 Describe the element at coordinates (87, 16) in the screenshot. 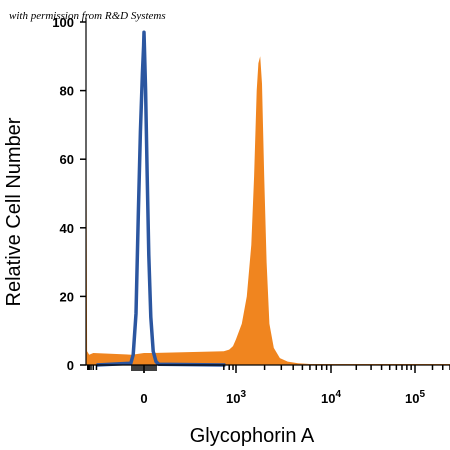

I see `credit-text: with permission from R&D Systems` at that location.